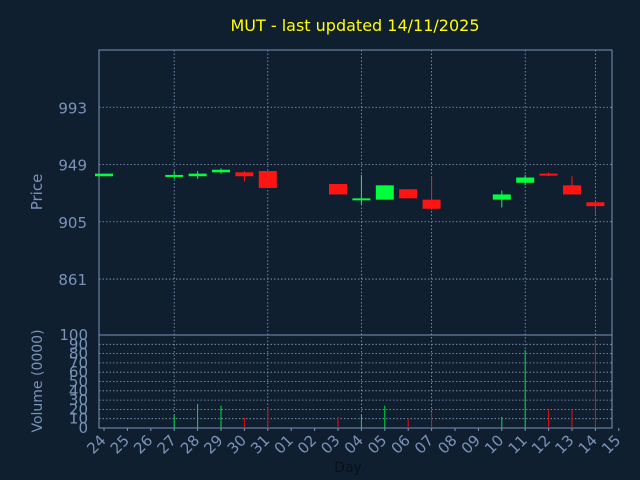  I want to click on x-tick-label: 15, so click(611, 444).